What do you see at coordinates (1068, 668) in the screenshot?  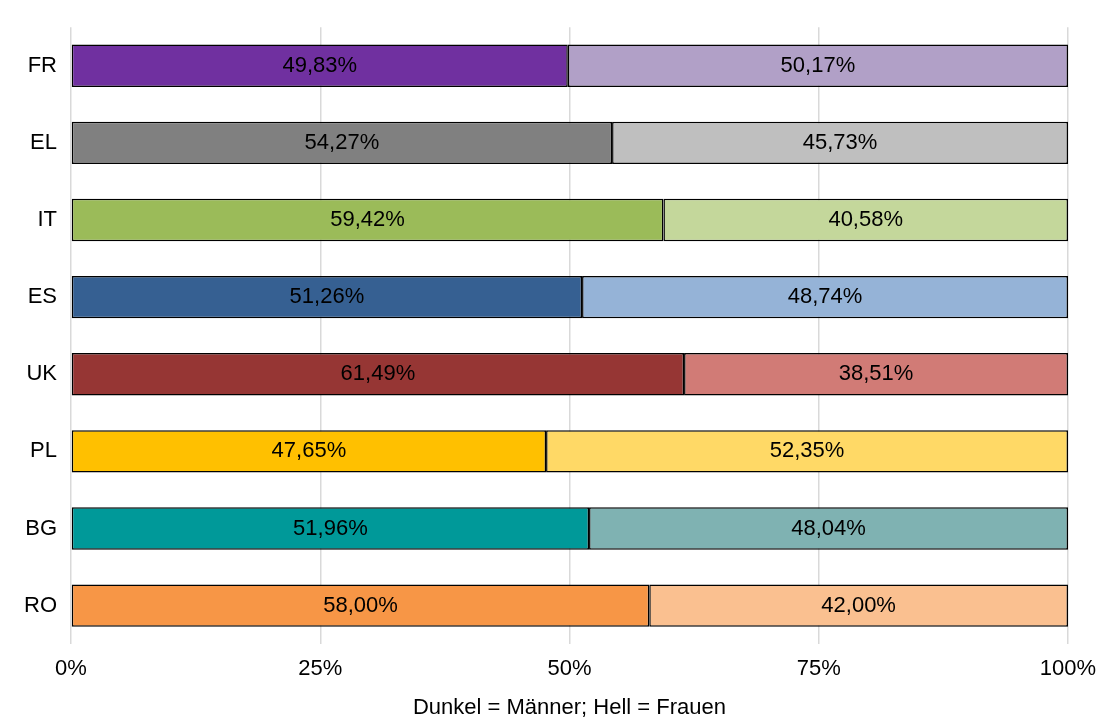 I see `x-tick-label: 100%` at bounding box center [1068, 668].